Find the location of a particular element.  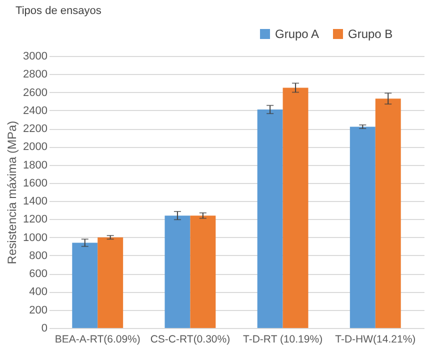

y-tick-label: 2600 is located at coordinates (35, 92).